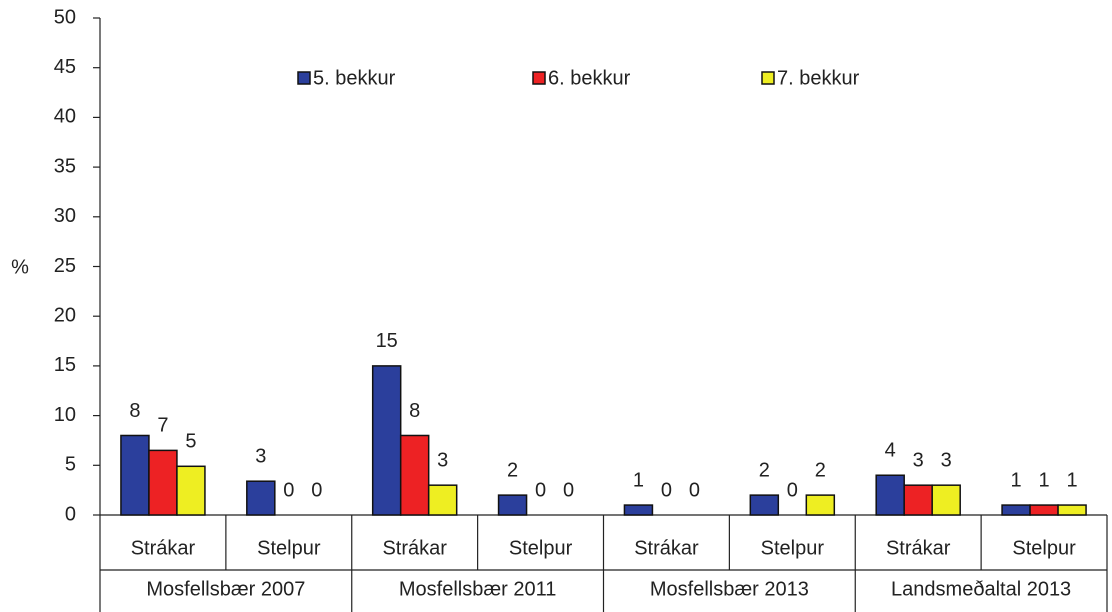 The width and height of the screenshot is (1112, 612). I want to click on y-tick-label: 0, so click(70, 514).